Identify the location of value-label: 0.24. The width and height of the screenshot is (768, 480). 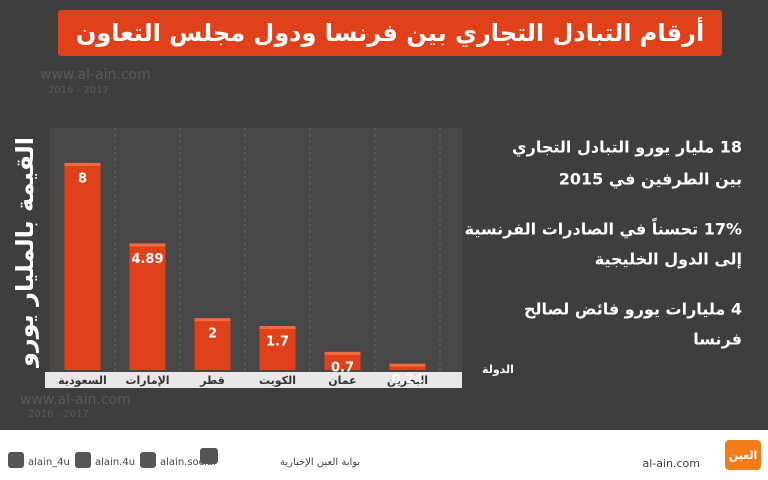
(407, 379).